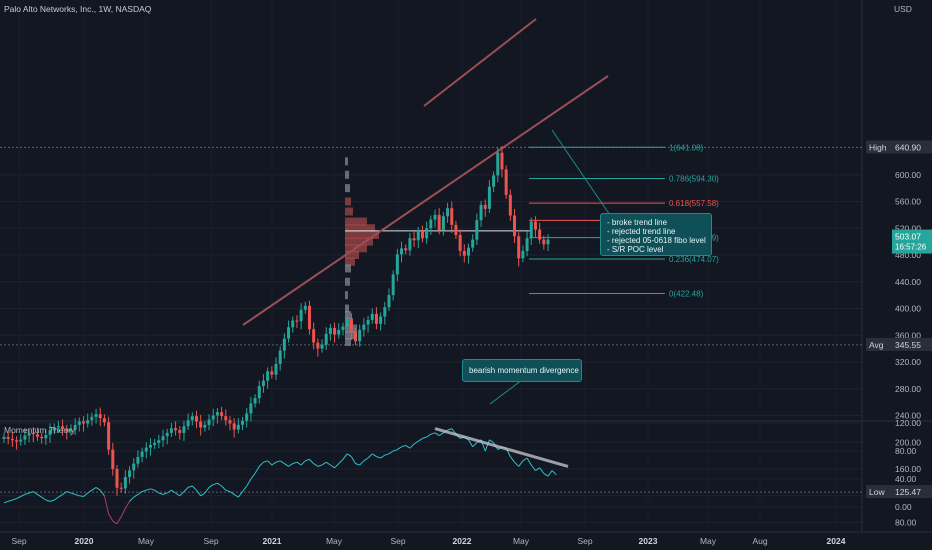  I want to click on divergence-line, so click(501, 447).